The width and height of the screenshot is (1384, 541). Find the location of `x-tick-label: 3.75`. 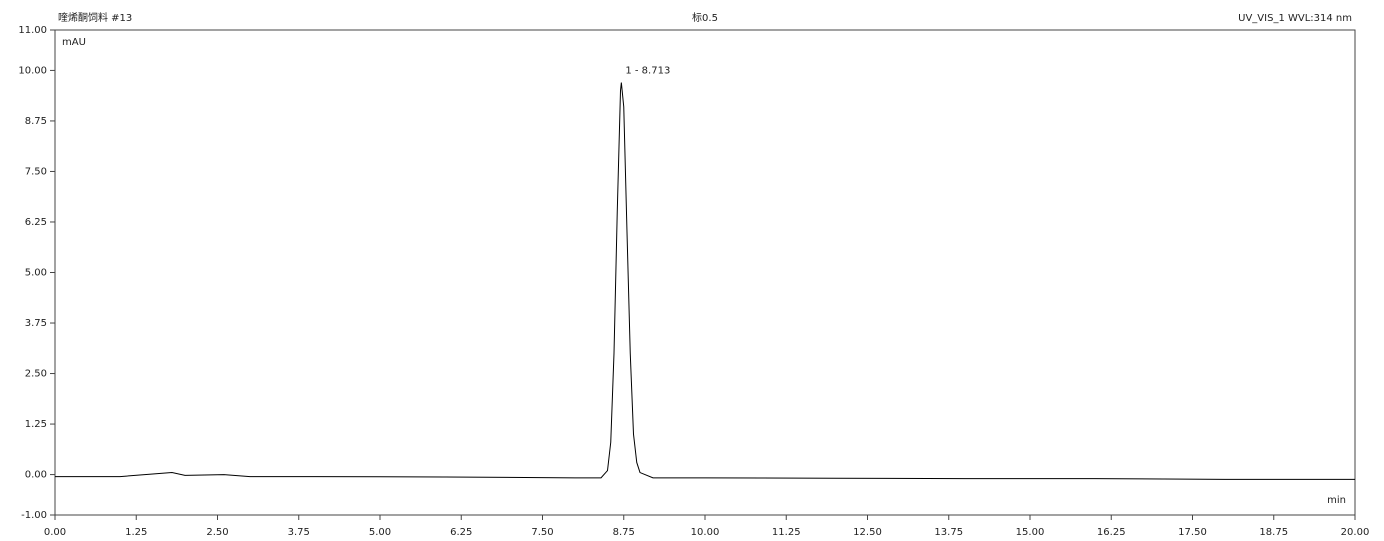

x-tick-label: 3.75 is located at coordinates (299, 532).